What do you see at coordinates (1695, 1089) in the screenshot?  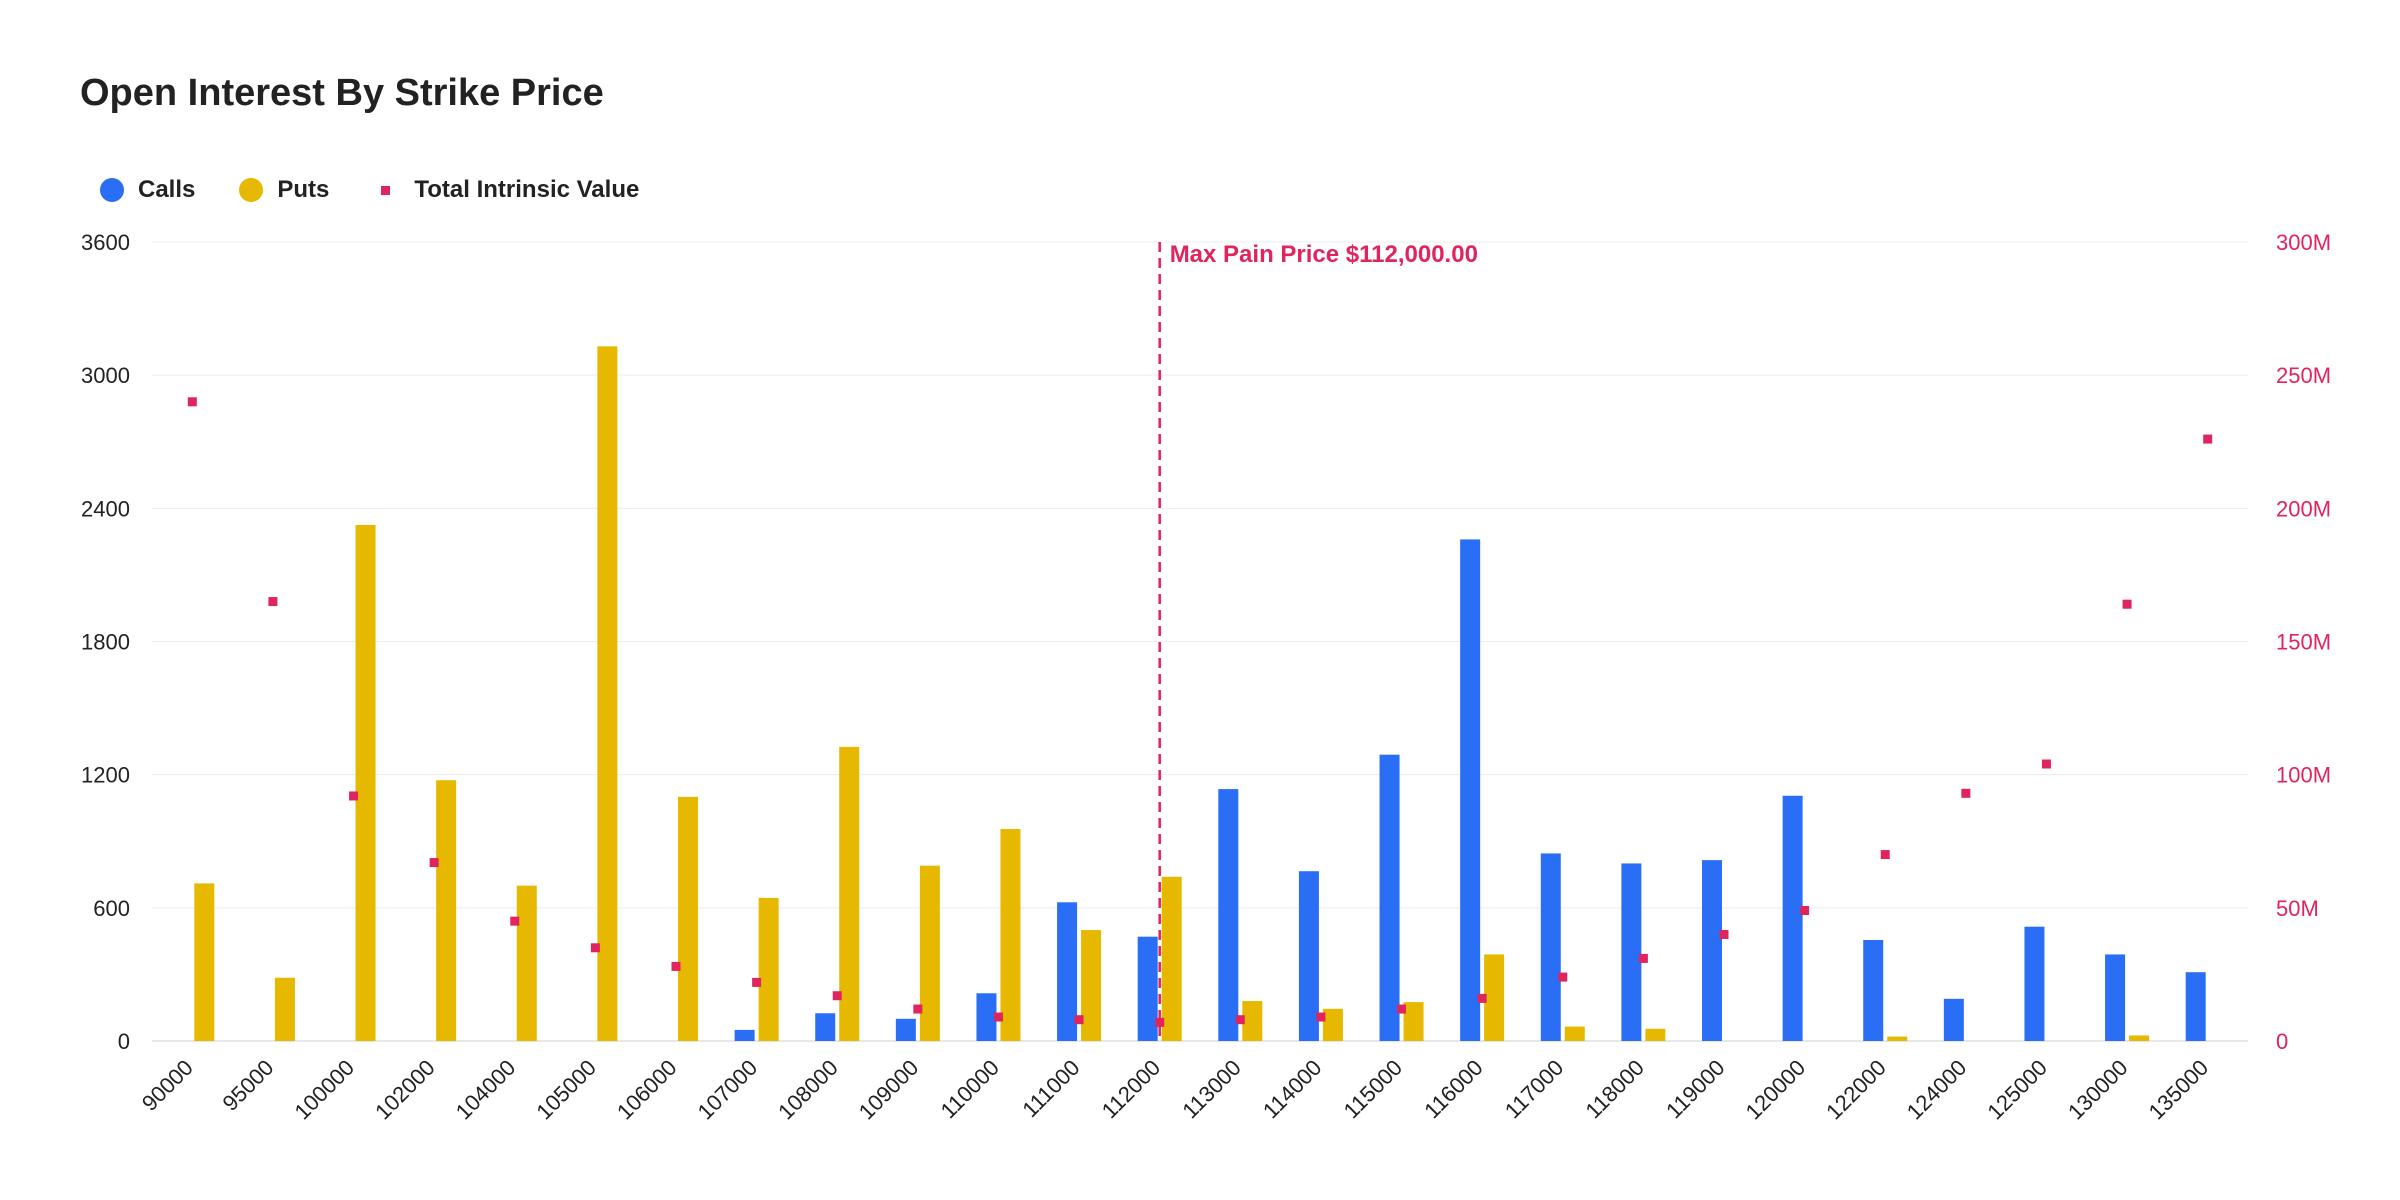 I see `x-tick-label: 119000` at bounding box center [1695, 1089].